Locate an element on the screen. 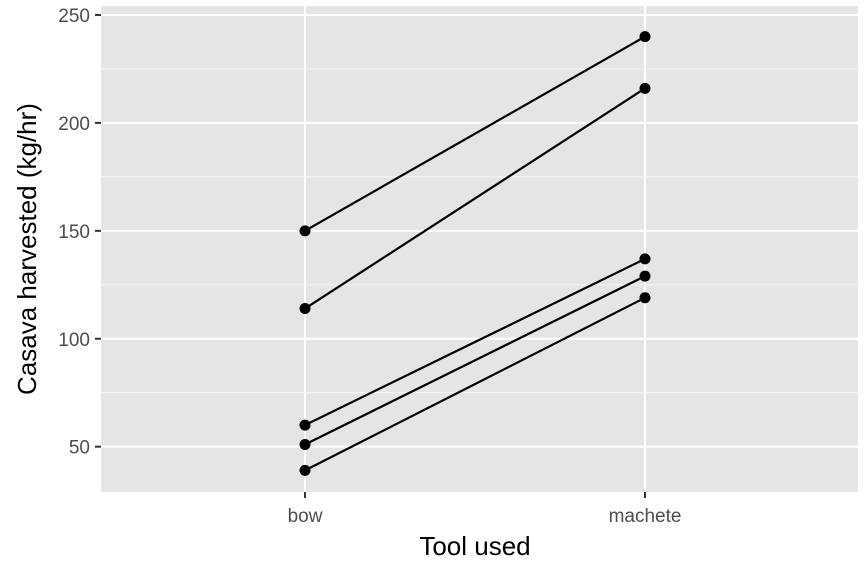 This screenshot has width=864, height=576. y-tick-label: 100 is located at coordinates (74, 340).